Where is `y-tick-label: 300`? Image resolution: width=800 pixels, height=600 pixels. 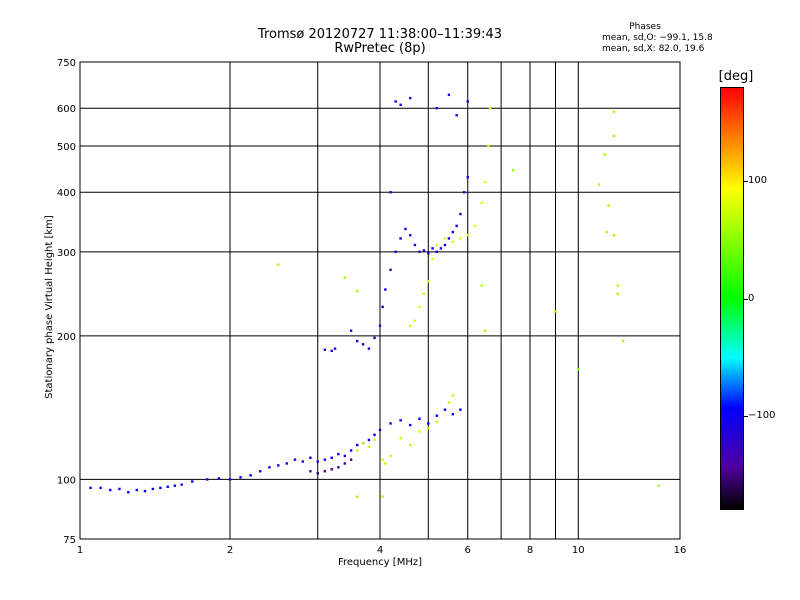 y-tick-label: 300 is located at coordinates (66, 253).